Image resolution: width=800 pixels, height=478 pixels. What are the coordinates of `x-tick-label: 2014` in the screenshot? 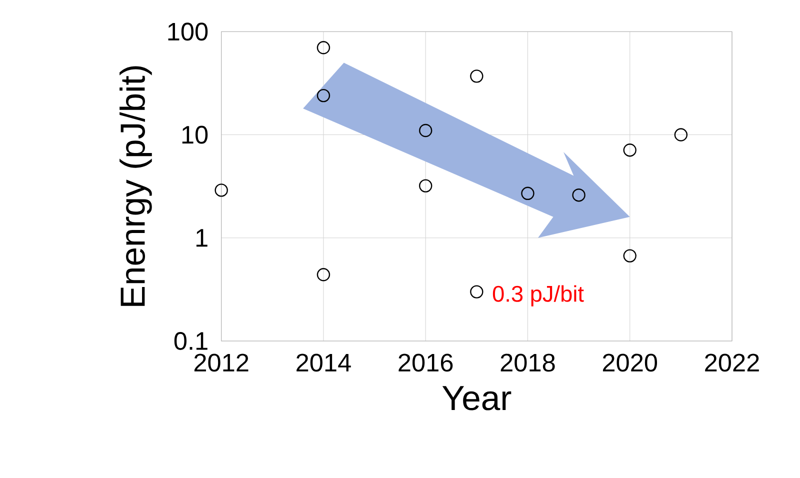 It's located at (323, 363).